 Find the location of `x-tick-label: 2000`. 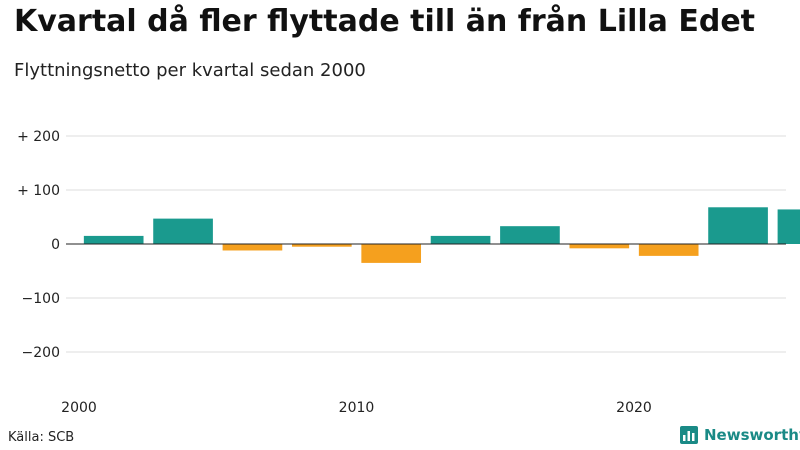

x-tick-label: 2000 is located at coordinates (79, 408).